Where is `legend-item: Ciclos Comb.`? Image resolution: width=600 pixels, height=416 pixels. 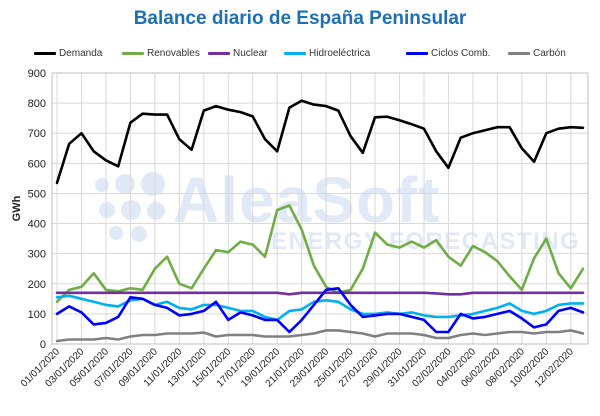 legend-item: Ciclos Comb. is located at coordinates (448, 53).